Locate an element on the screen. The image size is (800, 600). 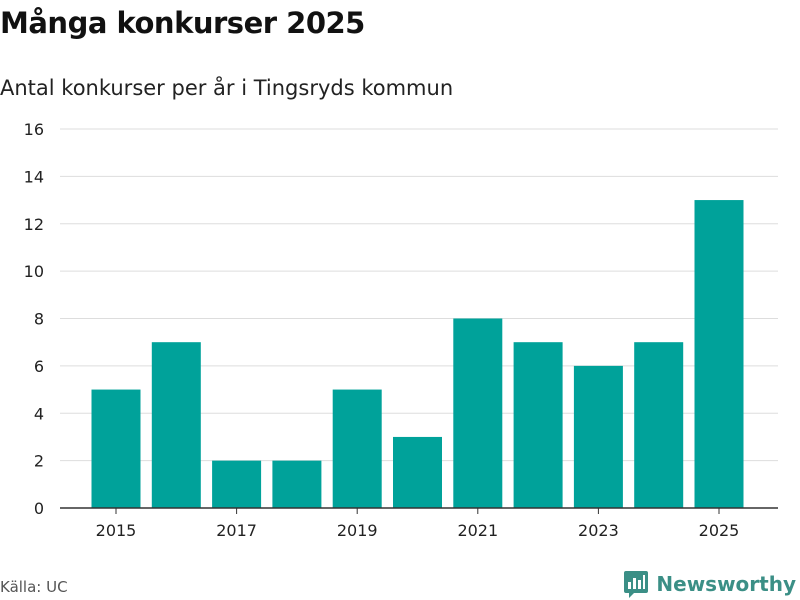
y-tick-label: 12 is located at coordinates (34, 224).